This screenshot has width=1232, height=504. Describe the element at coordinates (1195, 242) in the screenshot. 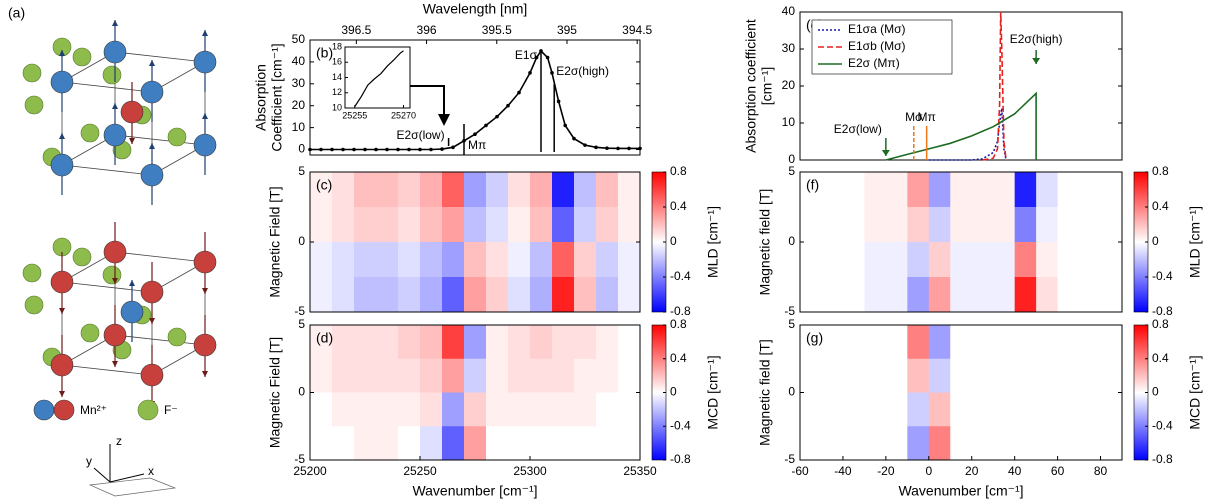

I see `colorbar-label: MLD [cm⁻¹]` at that location.